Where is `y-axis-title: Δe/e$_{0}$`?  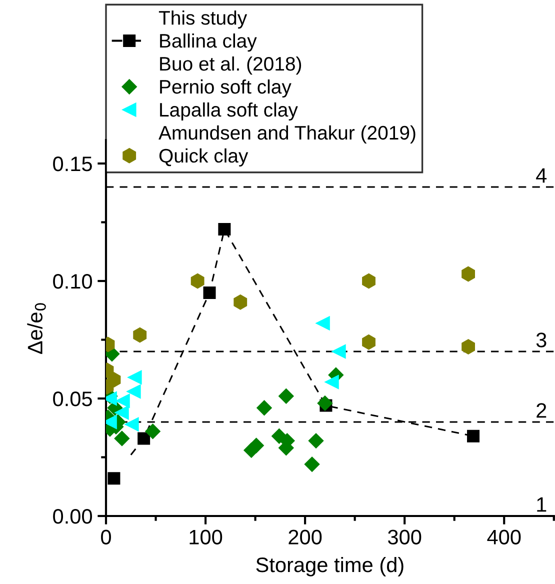
y-axis-title: Δe/e$_{0}$ is located at coordinates (36, 328).